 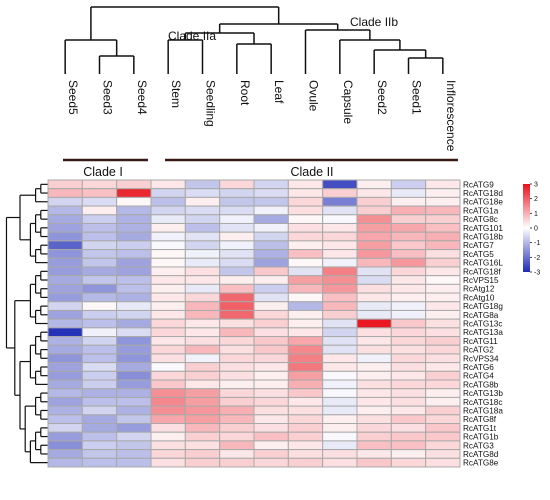 I want to click on row-label: RcATG8b, so click(x=481, y=384).